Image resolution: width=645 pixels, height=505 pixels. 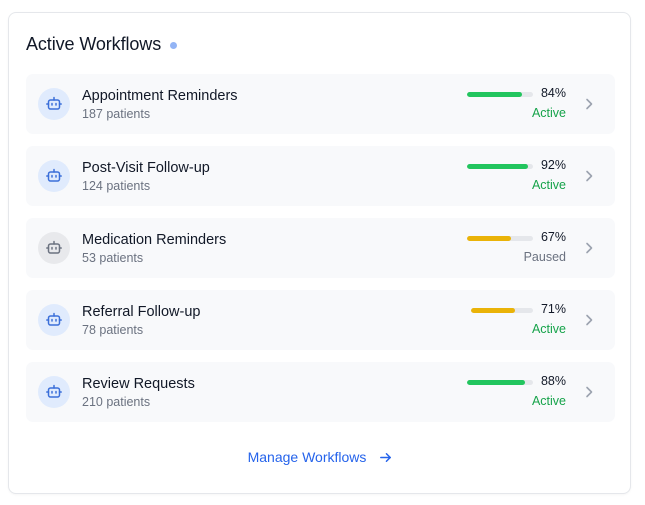 I want to click on workflow-patient-count: 124 patients, so click(x=116, y=186).